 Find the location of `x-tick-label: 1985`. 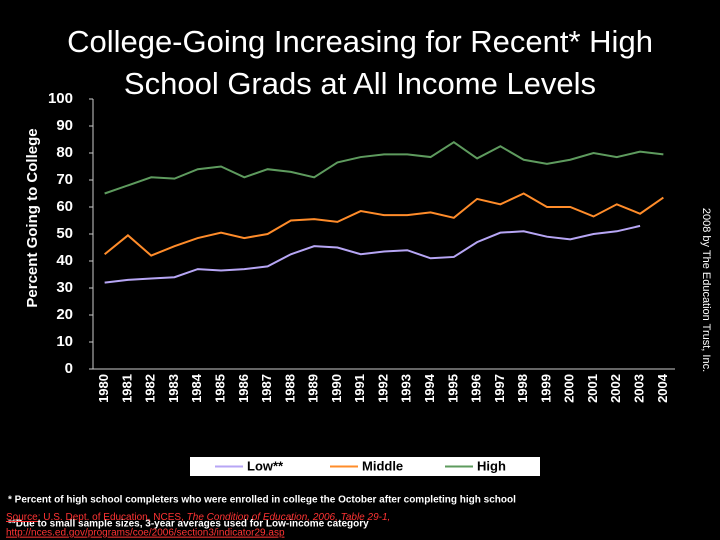

x-tick-label: 1985 is located at coordinates (219, 388).